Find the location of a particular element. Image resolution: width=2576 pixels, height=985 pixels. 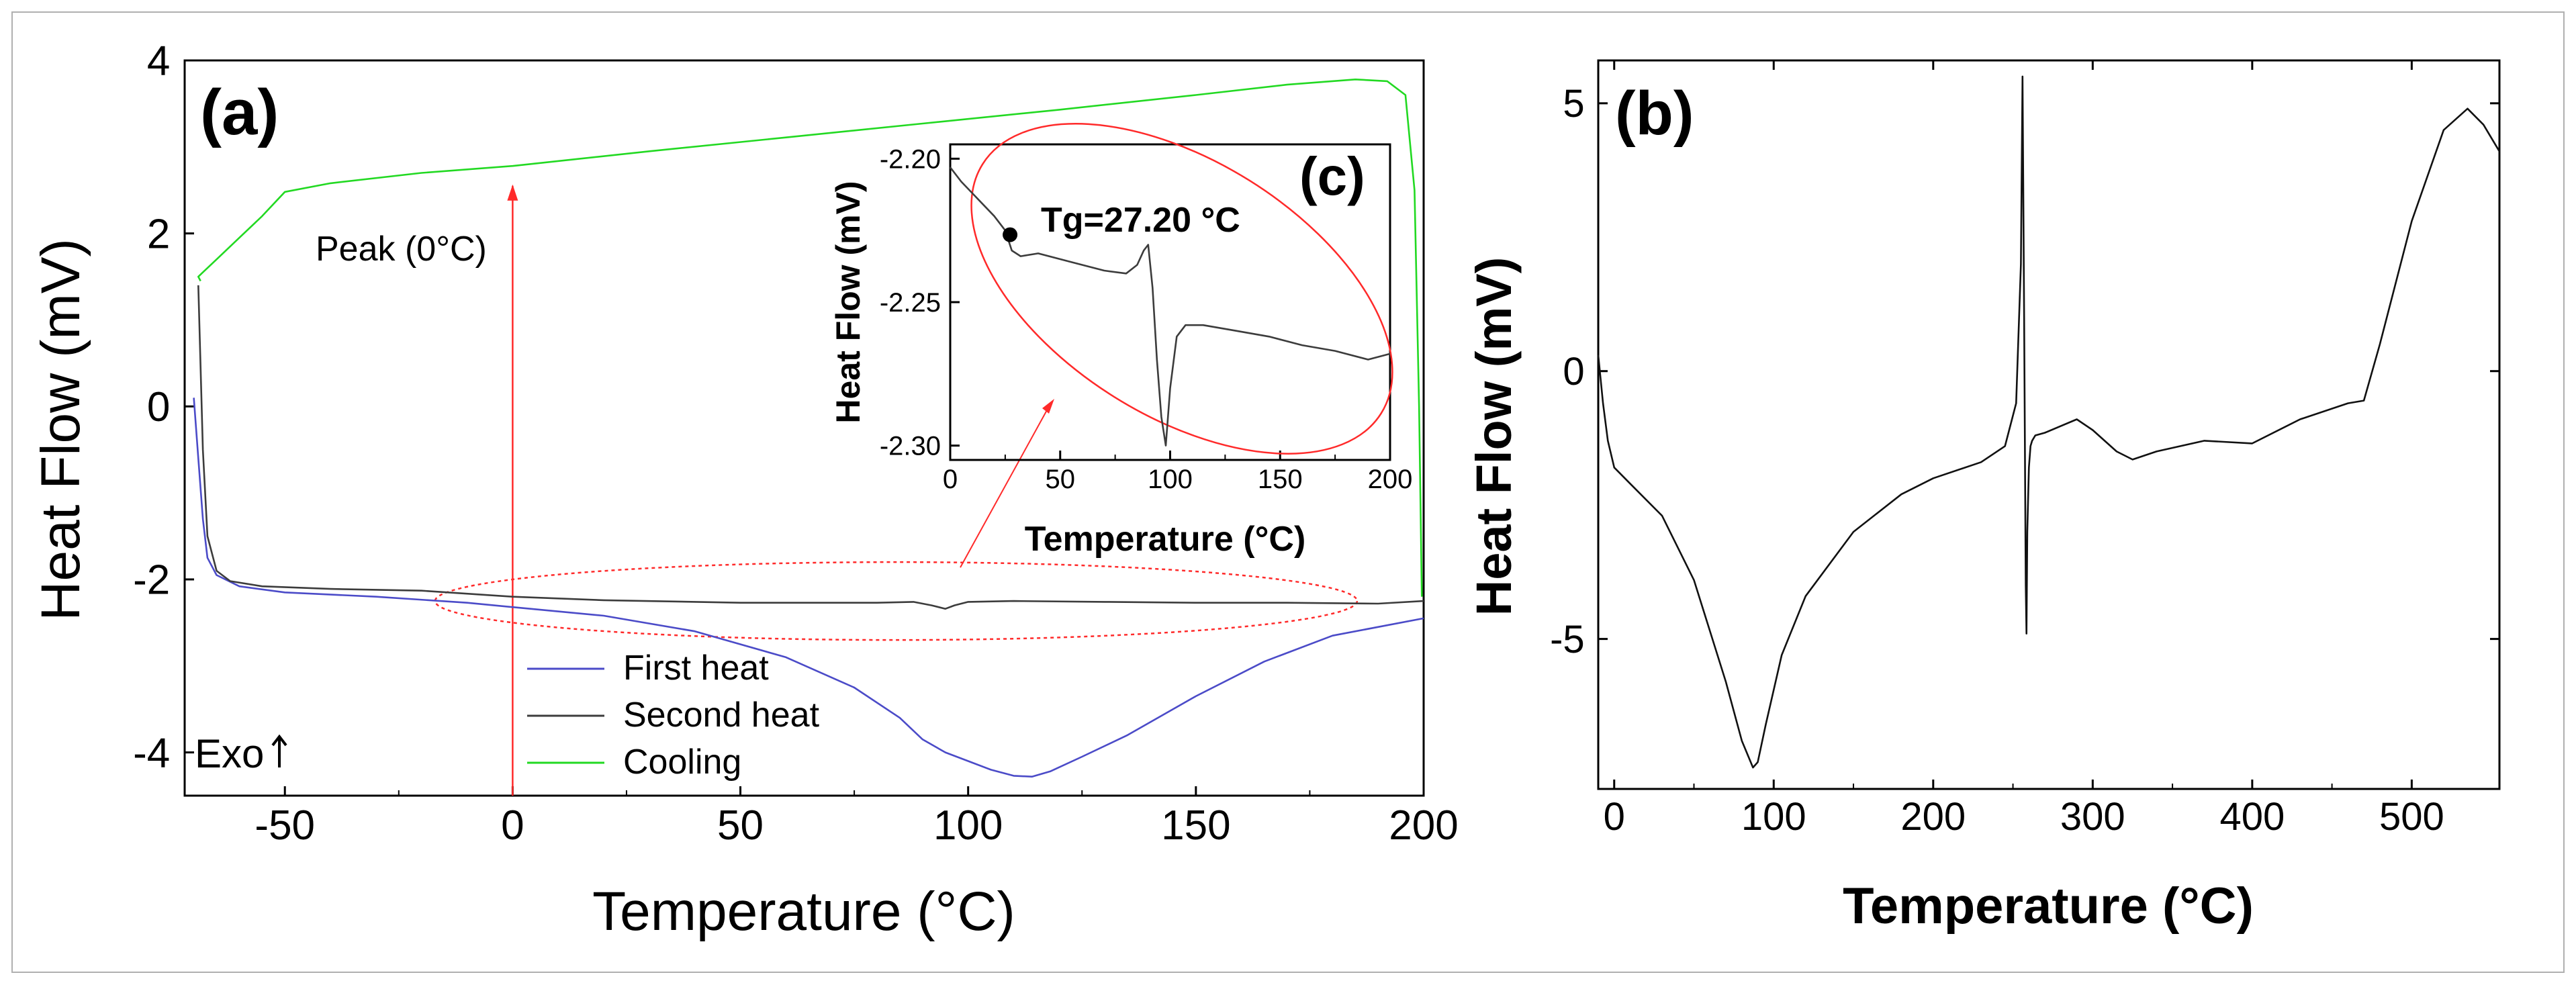

panel-c-x-axis-label: Temperature (°C) is located at coordinates (1165, 539).